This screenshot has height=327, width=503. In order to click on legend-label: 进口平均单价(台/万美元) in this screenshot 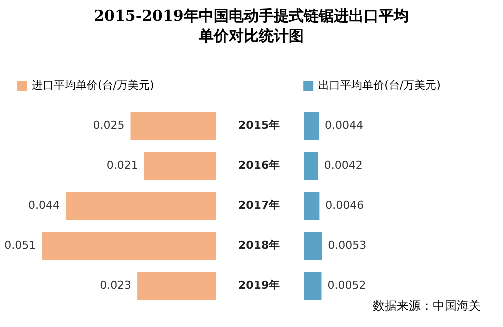, I will do `click(93, 85)`.